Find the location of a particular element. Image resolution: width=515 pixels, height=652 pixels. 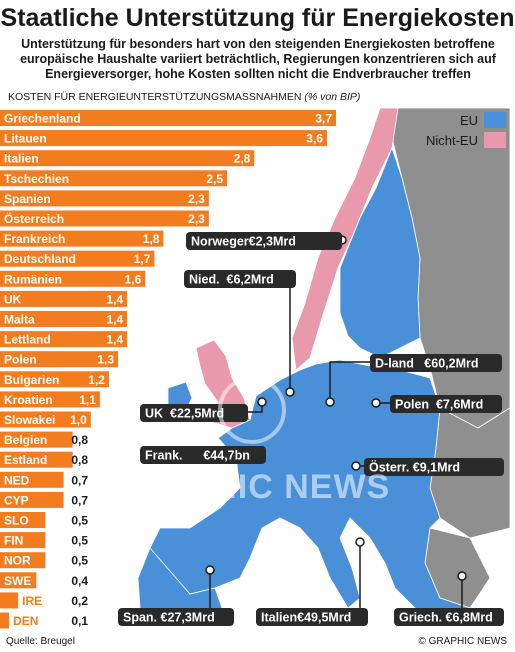

category-label: Slowakei is located at coordinates (29, 420).